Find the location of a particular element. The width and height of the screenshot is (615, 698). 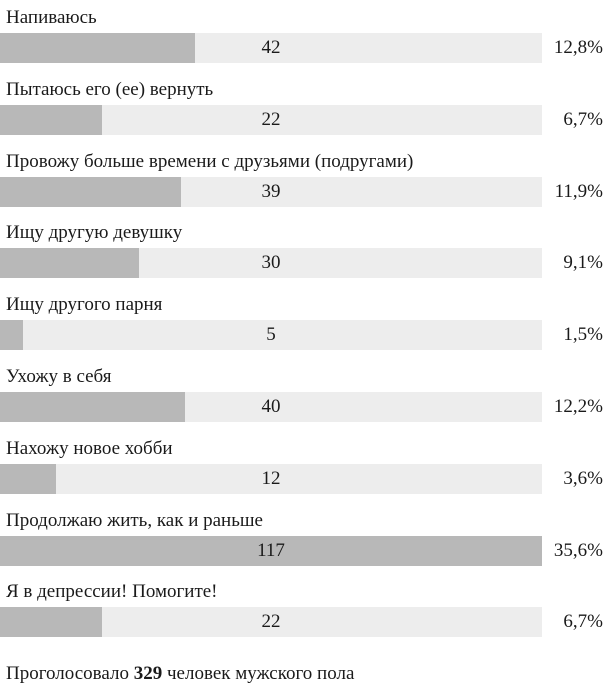

footer-suffix: человек мужского пола is located at coordinates (258, 673).